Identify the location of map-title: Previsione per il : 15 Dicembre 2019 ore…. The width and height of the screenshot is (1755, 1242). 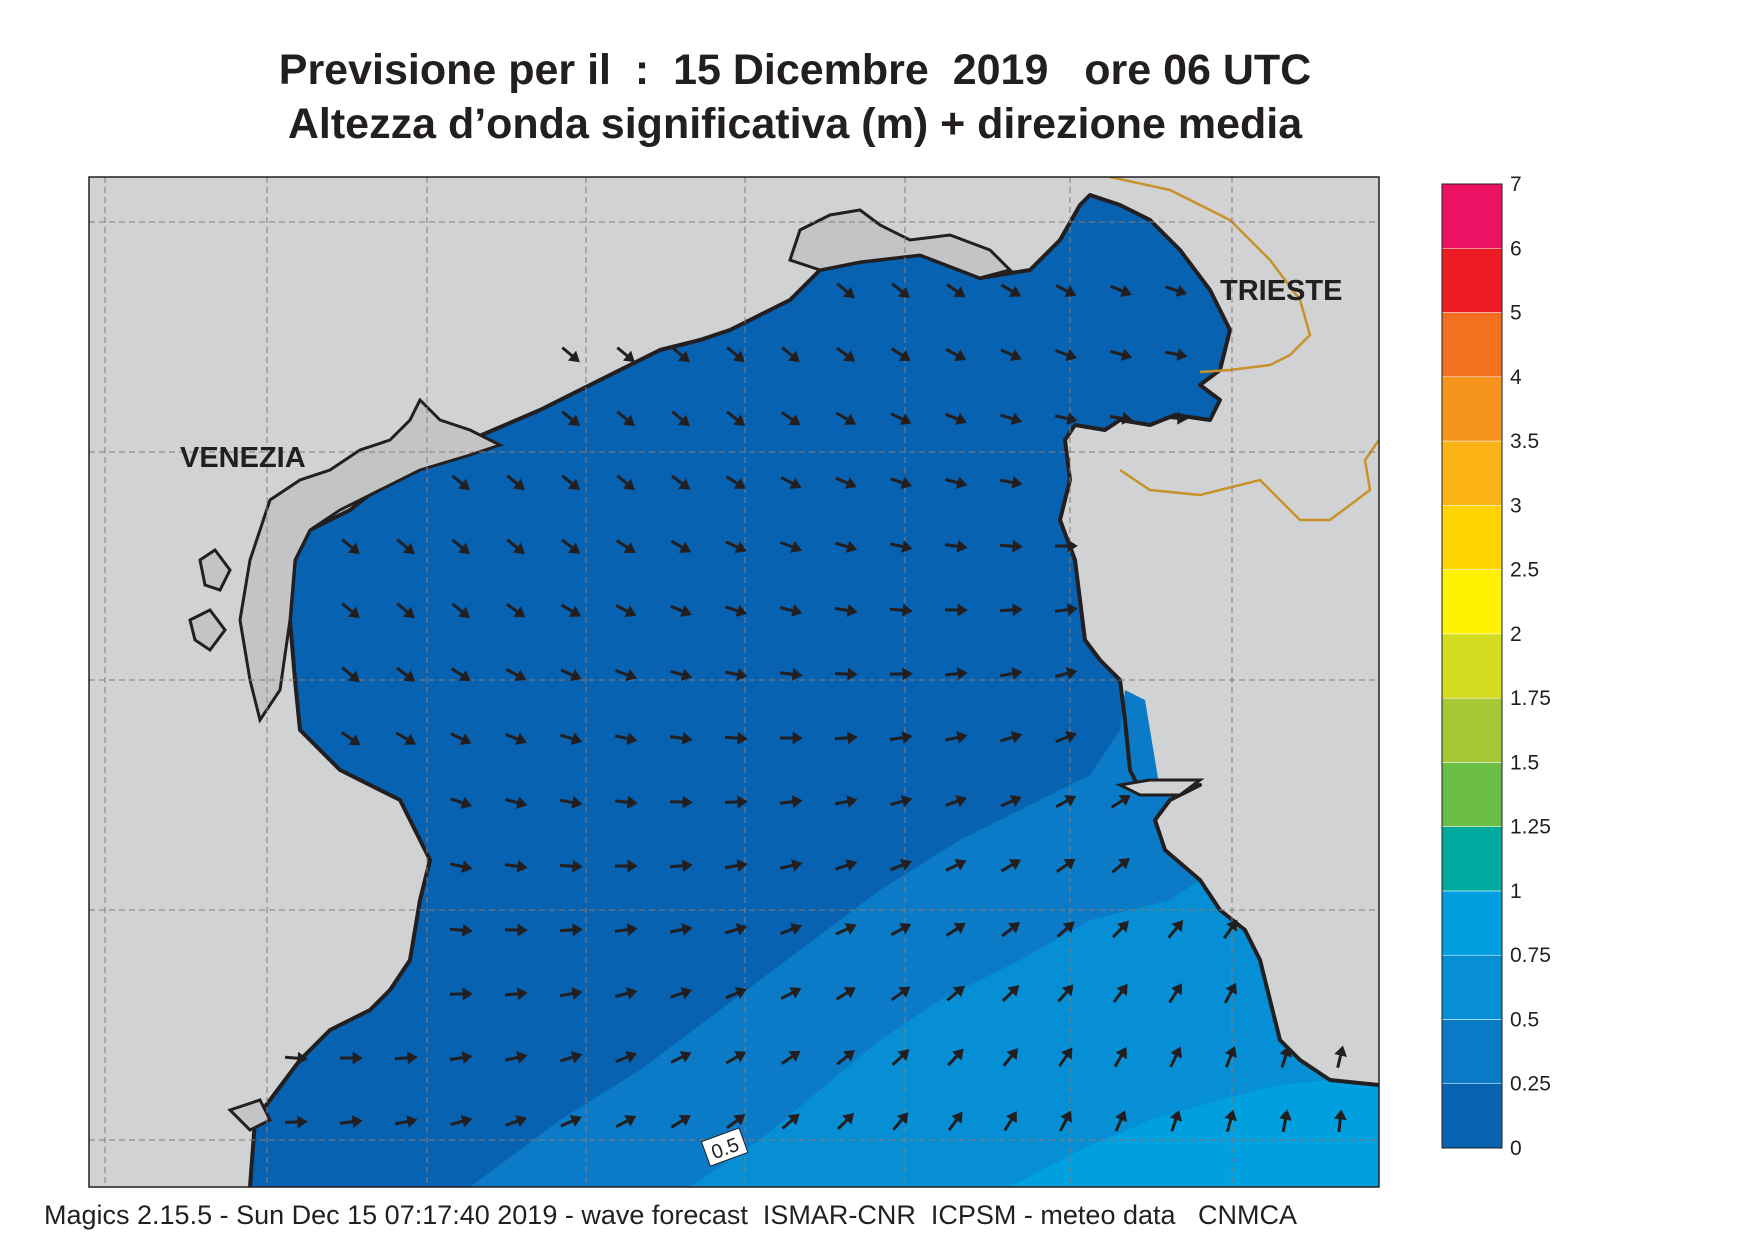
(795, 70).